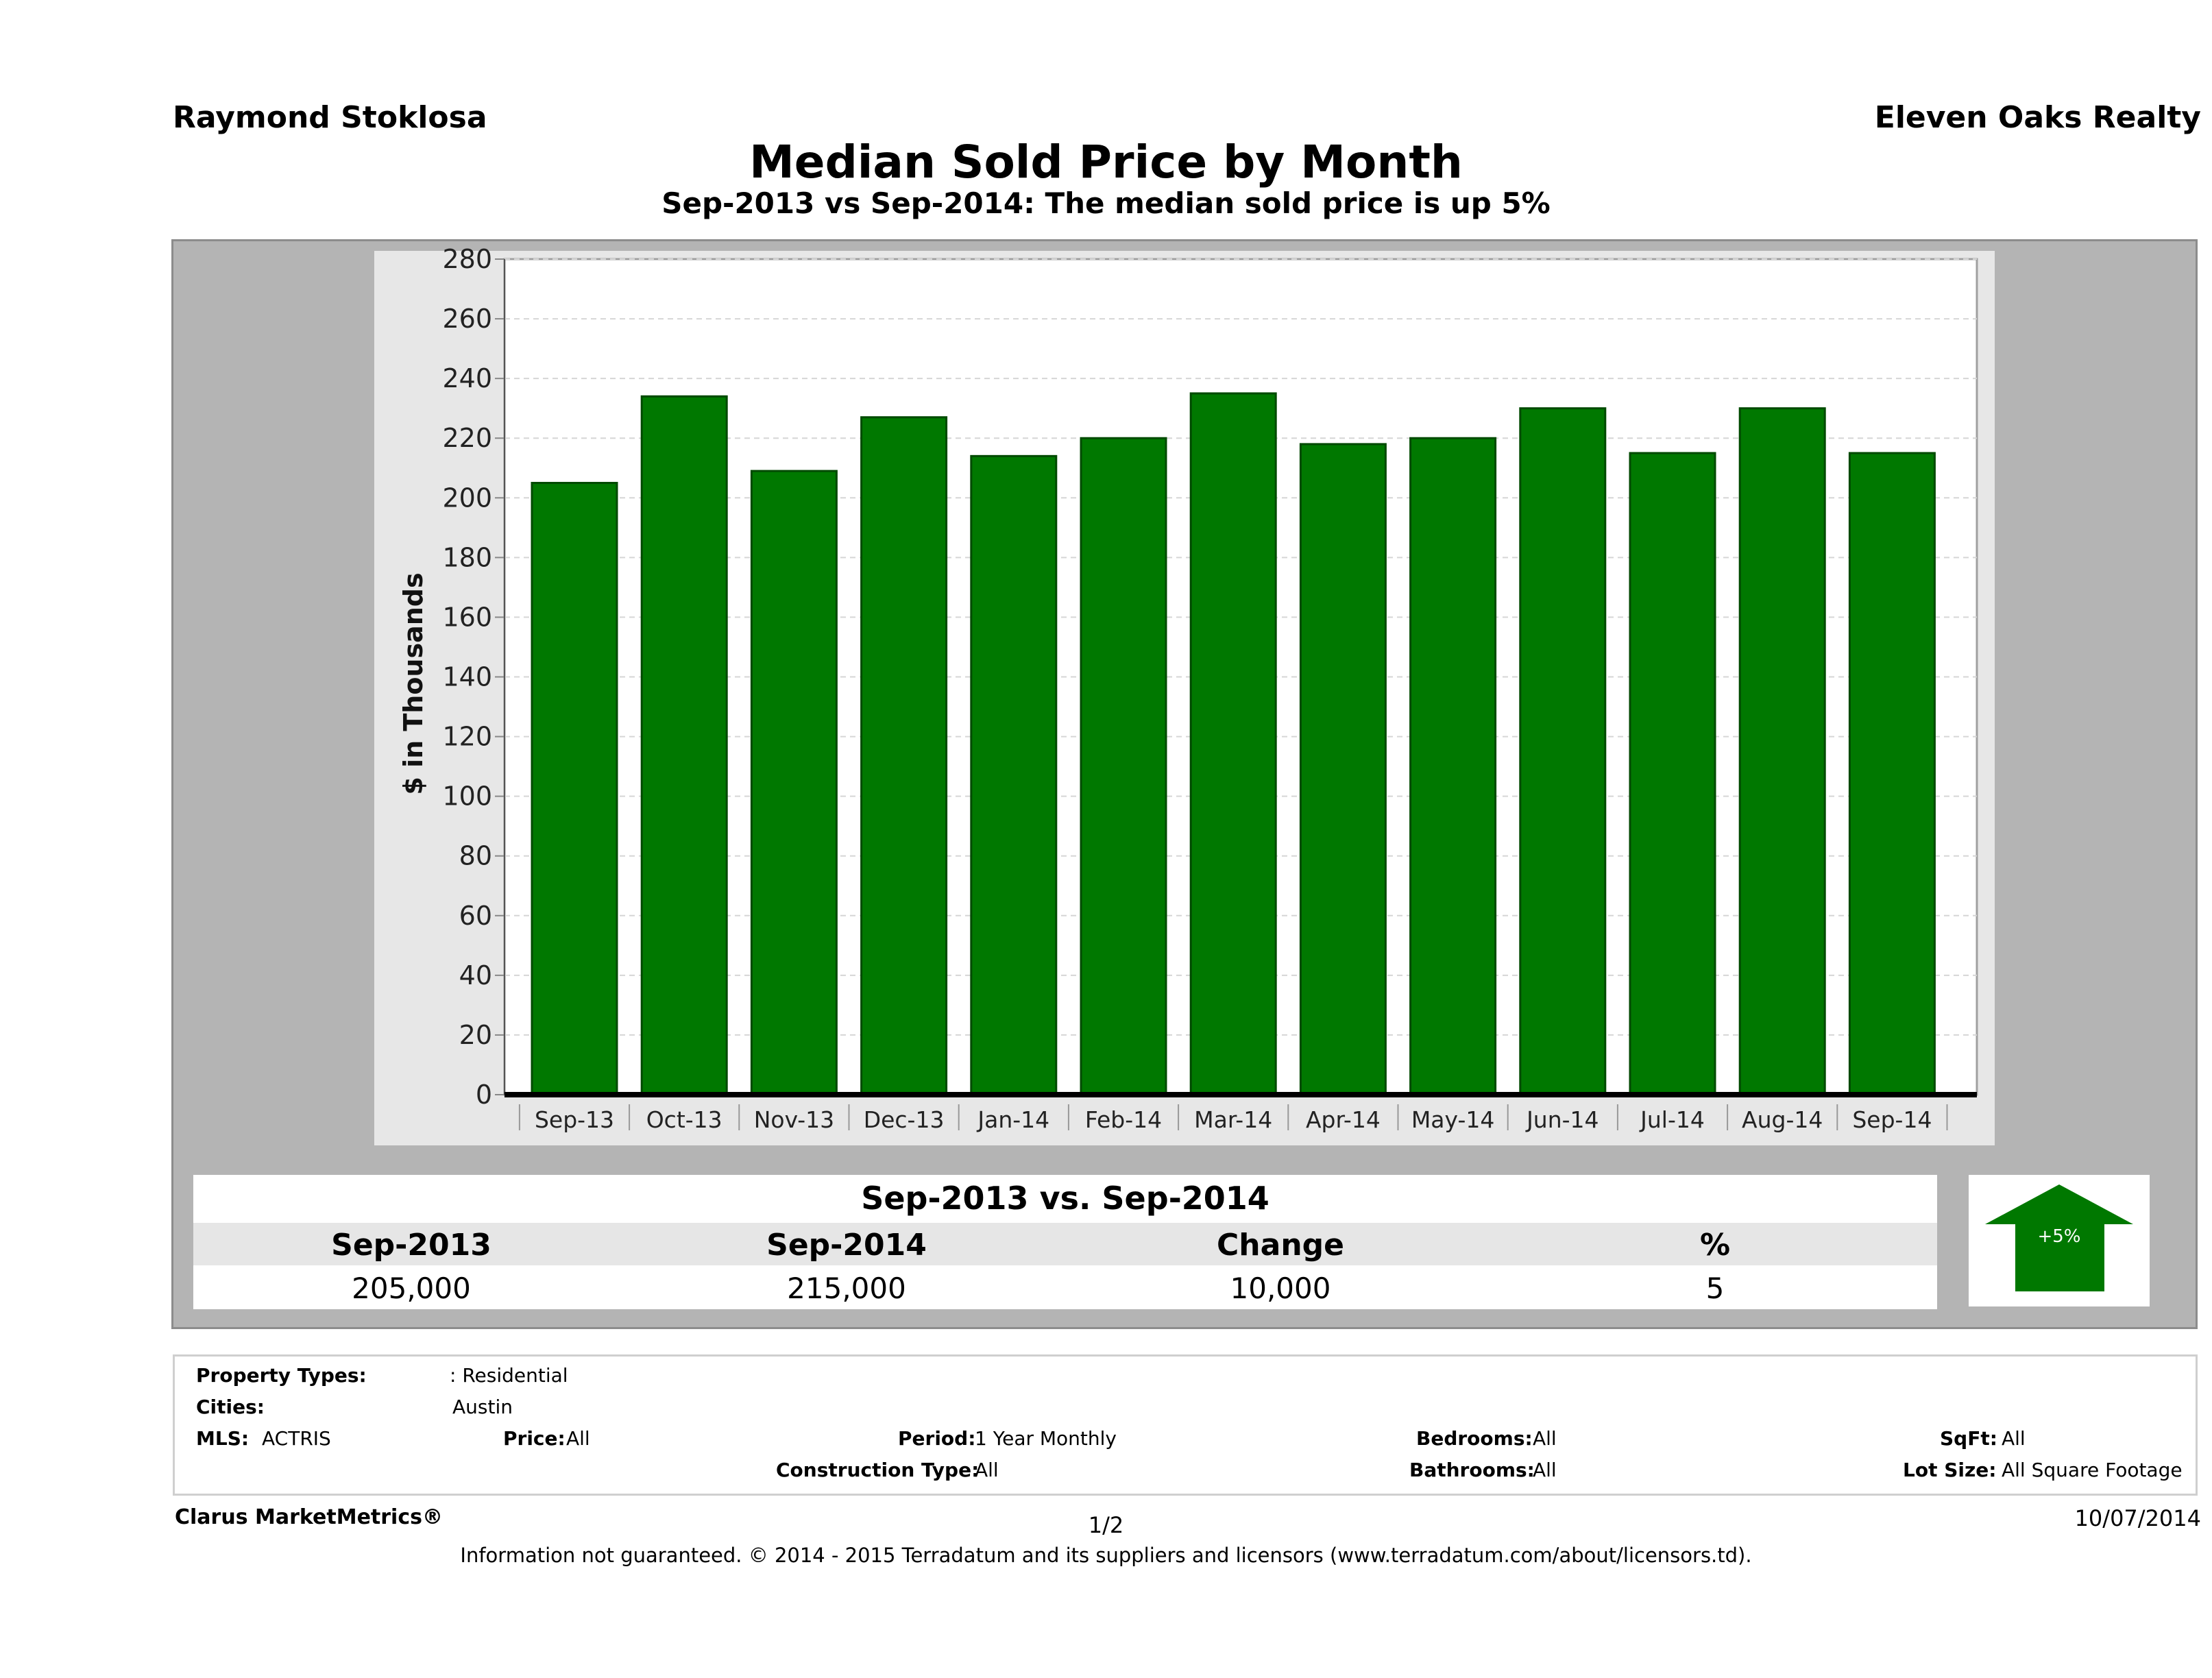  I want to click on y-tick-label: 240, so click(467, 378).